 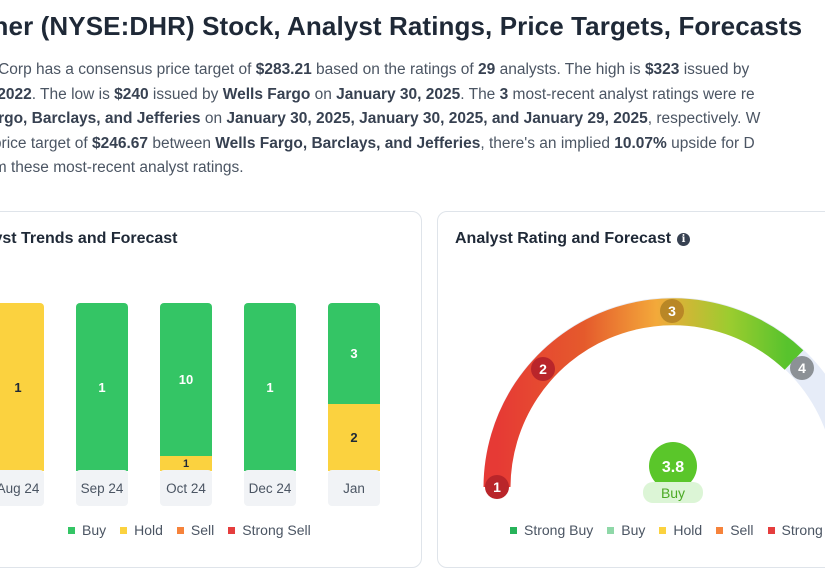 I want to click on legend-strong-sell: Strong Se, so click(x=796, y=530).